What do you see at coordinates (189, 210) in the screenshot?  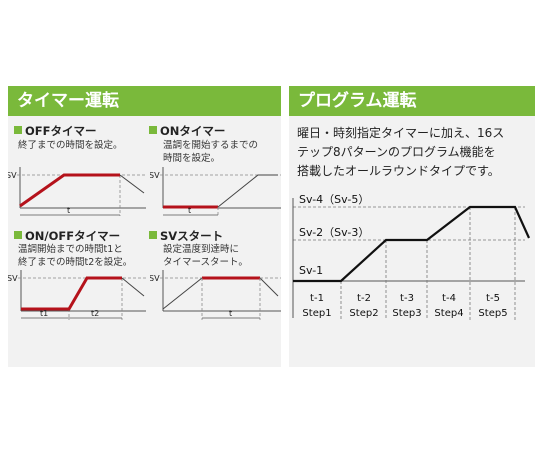 I see `on-timer-t-label: t` at bounding box center [189, 210].